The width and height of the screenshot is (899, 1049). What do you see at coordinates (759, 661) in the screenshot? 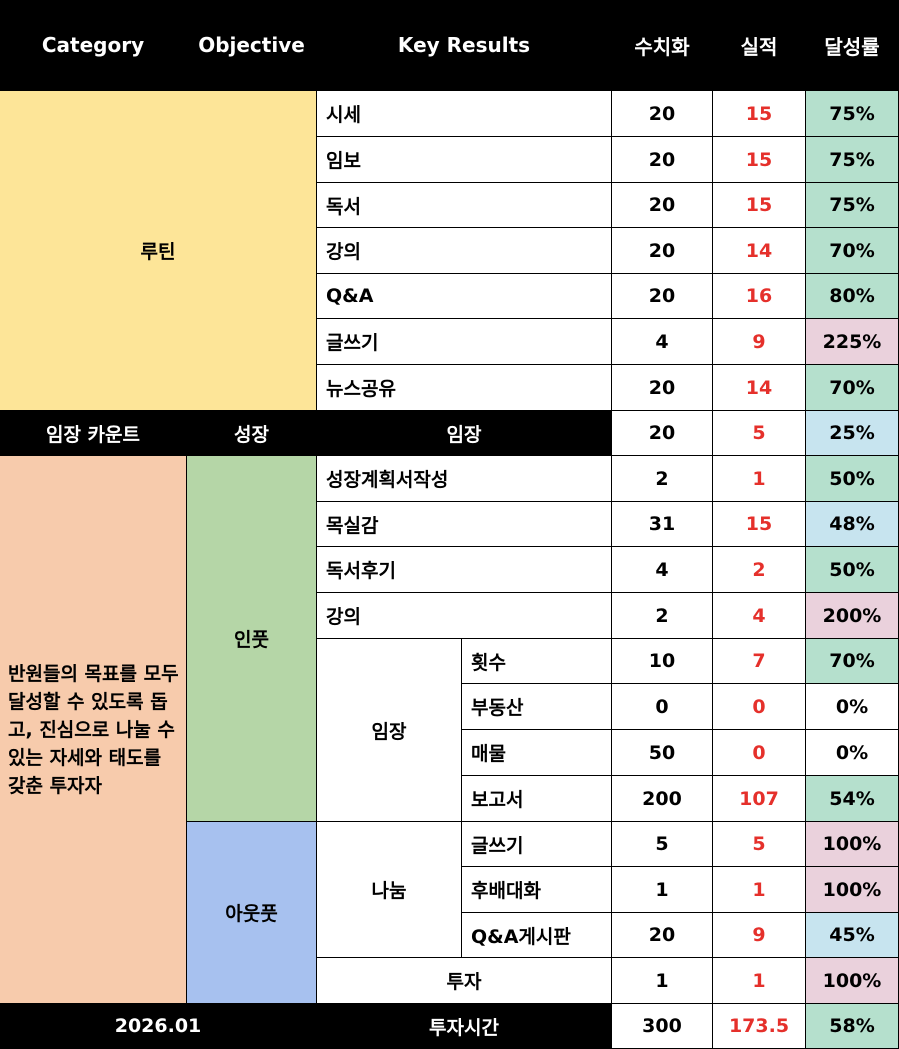
I see `actual-value: 7` at bounding box center [759, 661].